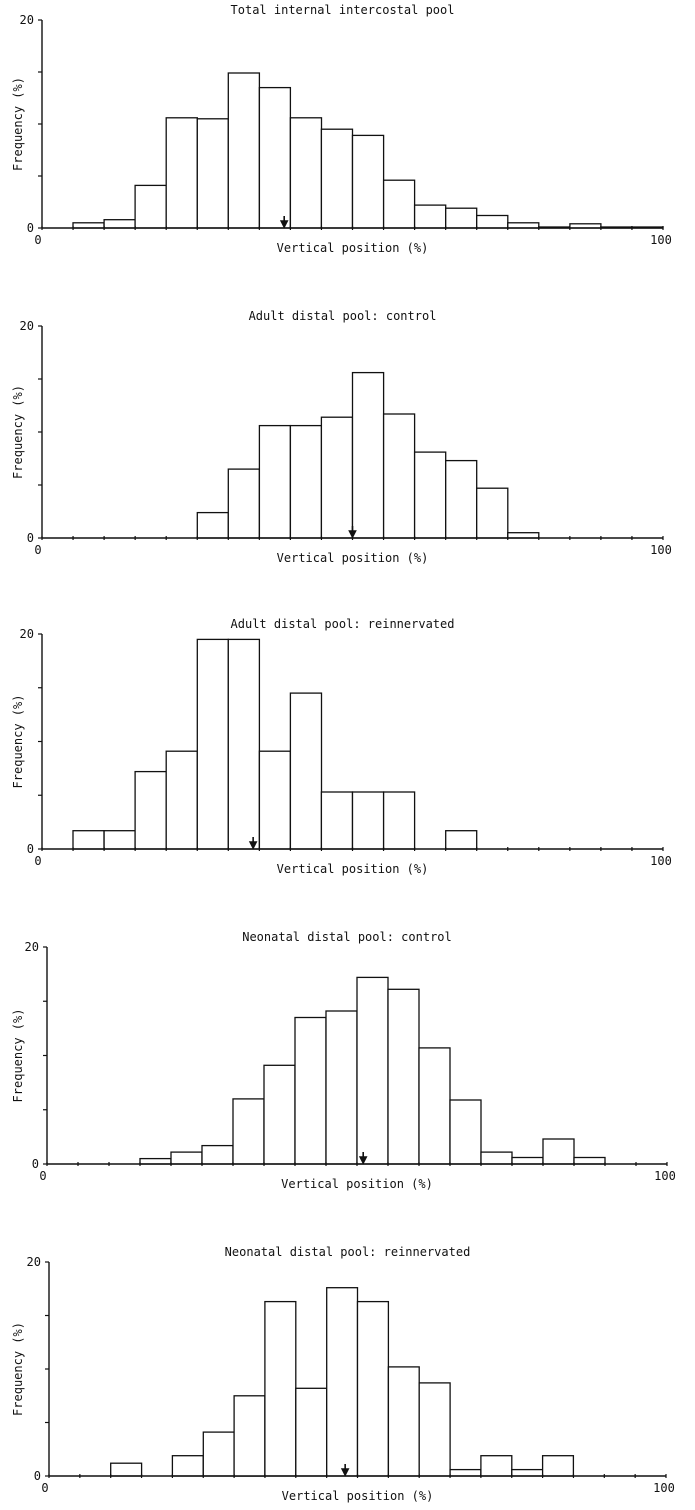 This screenshot has width=695, height=1510. What do you see at coordinates (343, 624) in the screenshot?
I see `chart-title: Adult distal pool: reinnervated` at bounding box center [343, 624].